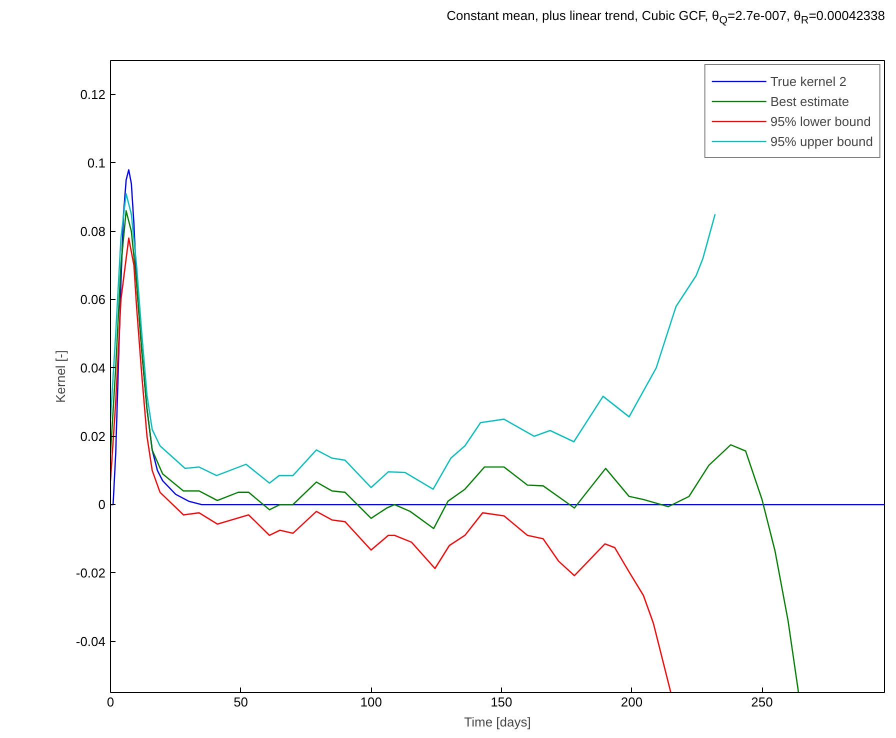 Image resolution: width=896 pixels, height=738 pixels. I want to click on y-tick-label: 0.06, so click(93, 300).